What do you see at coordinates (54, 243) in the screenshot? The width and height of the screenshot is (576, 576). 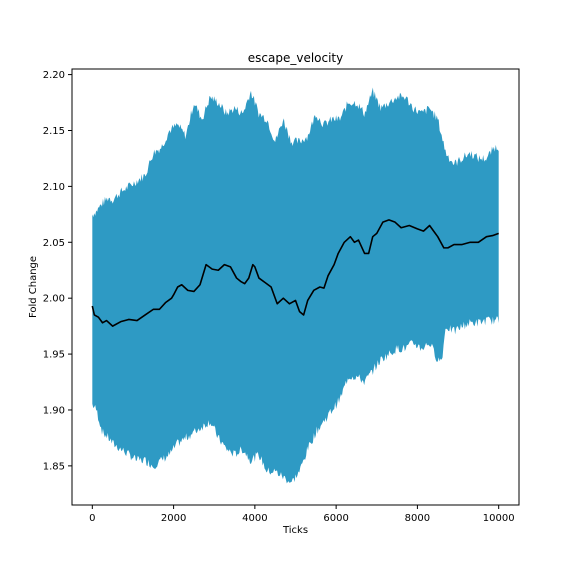 I see `y-tick-label: 2.05` at bounding box center [54, 243].